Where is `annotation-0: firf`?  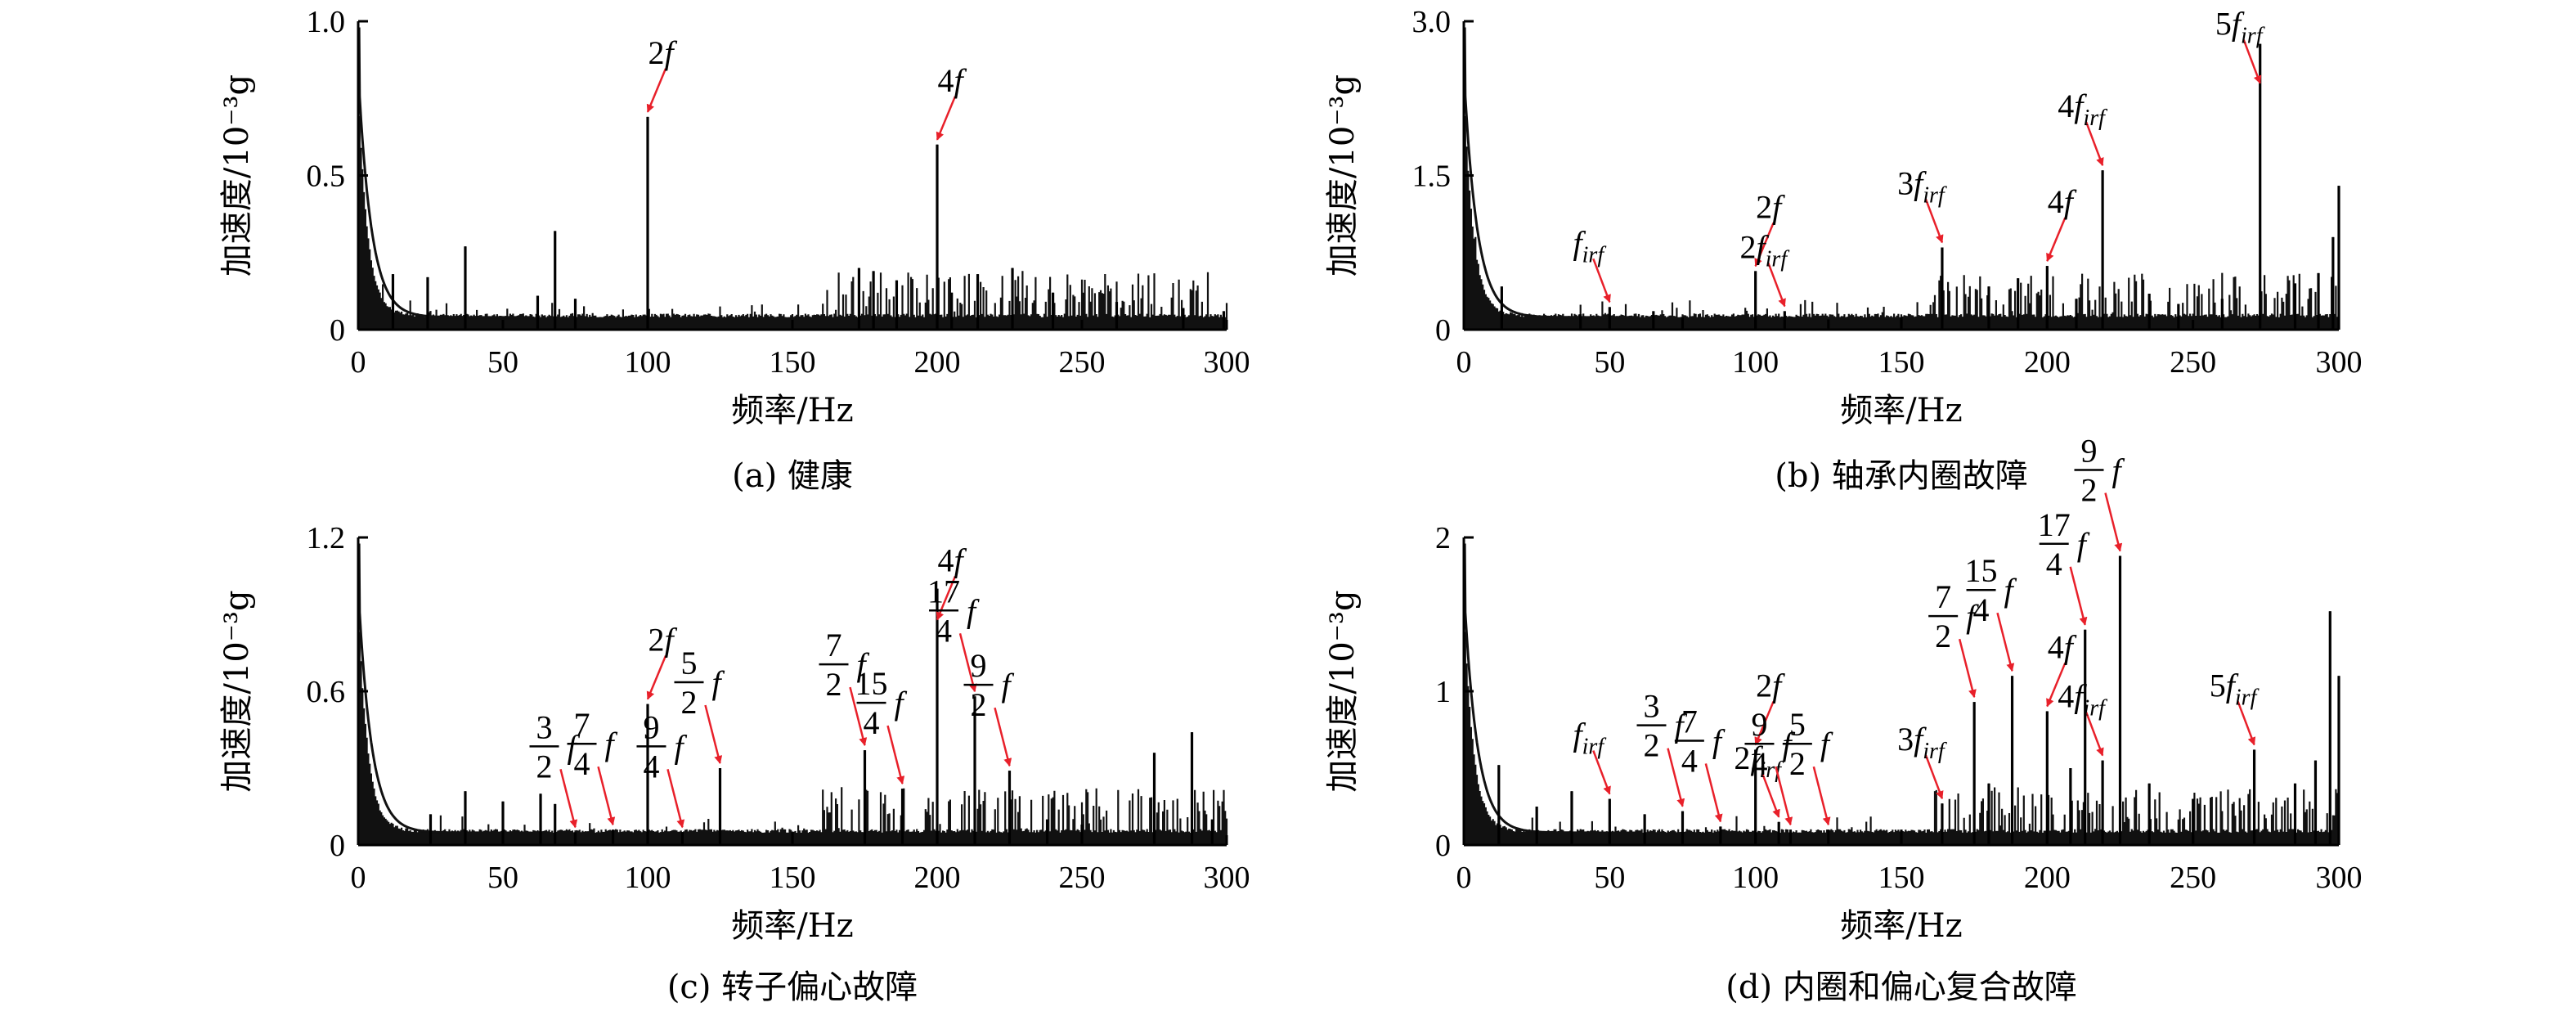
annotation-0: firf is located at coordinates (1592, 263).